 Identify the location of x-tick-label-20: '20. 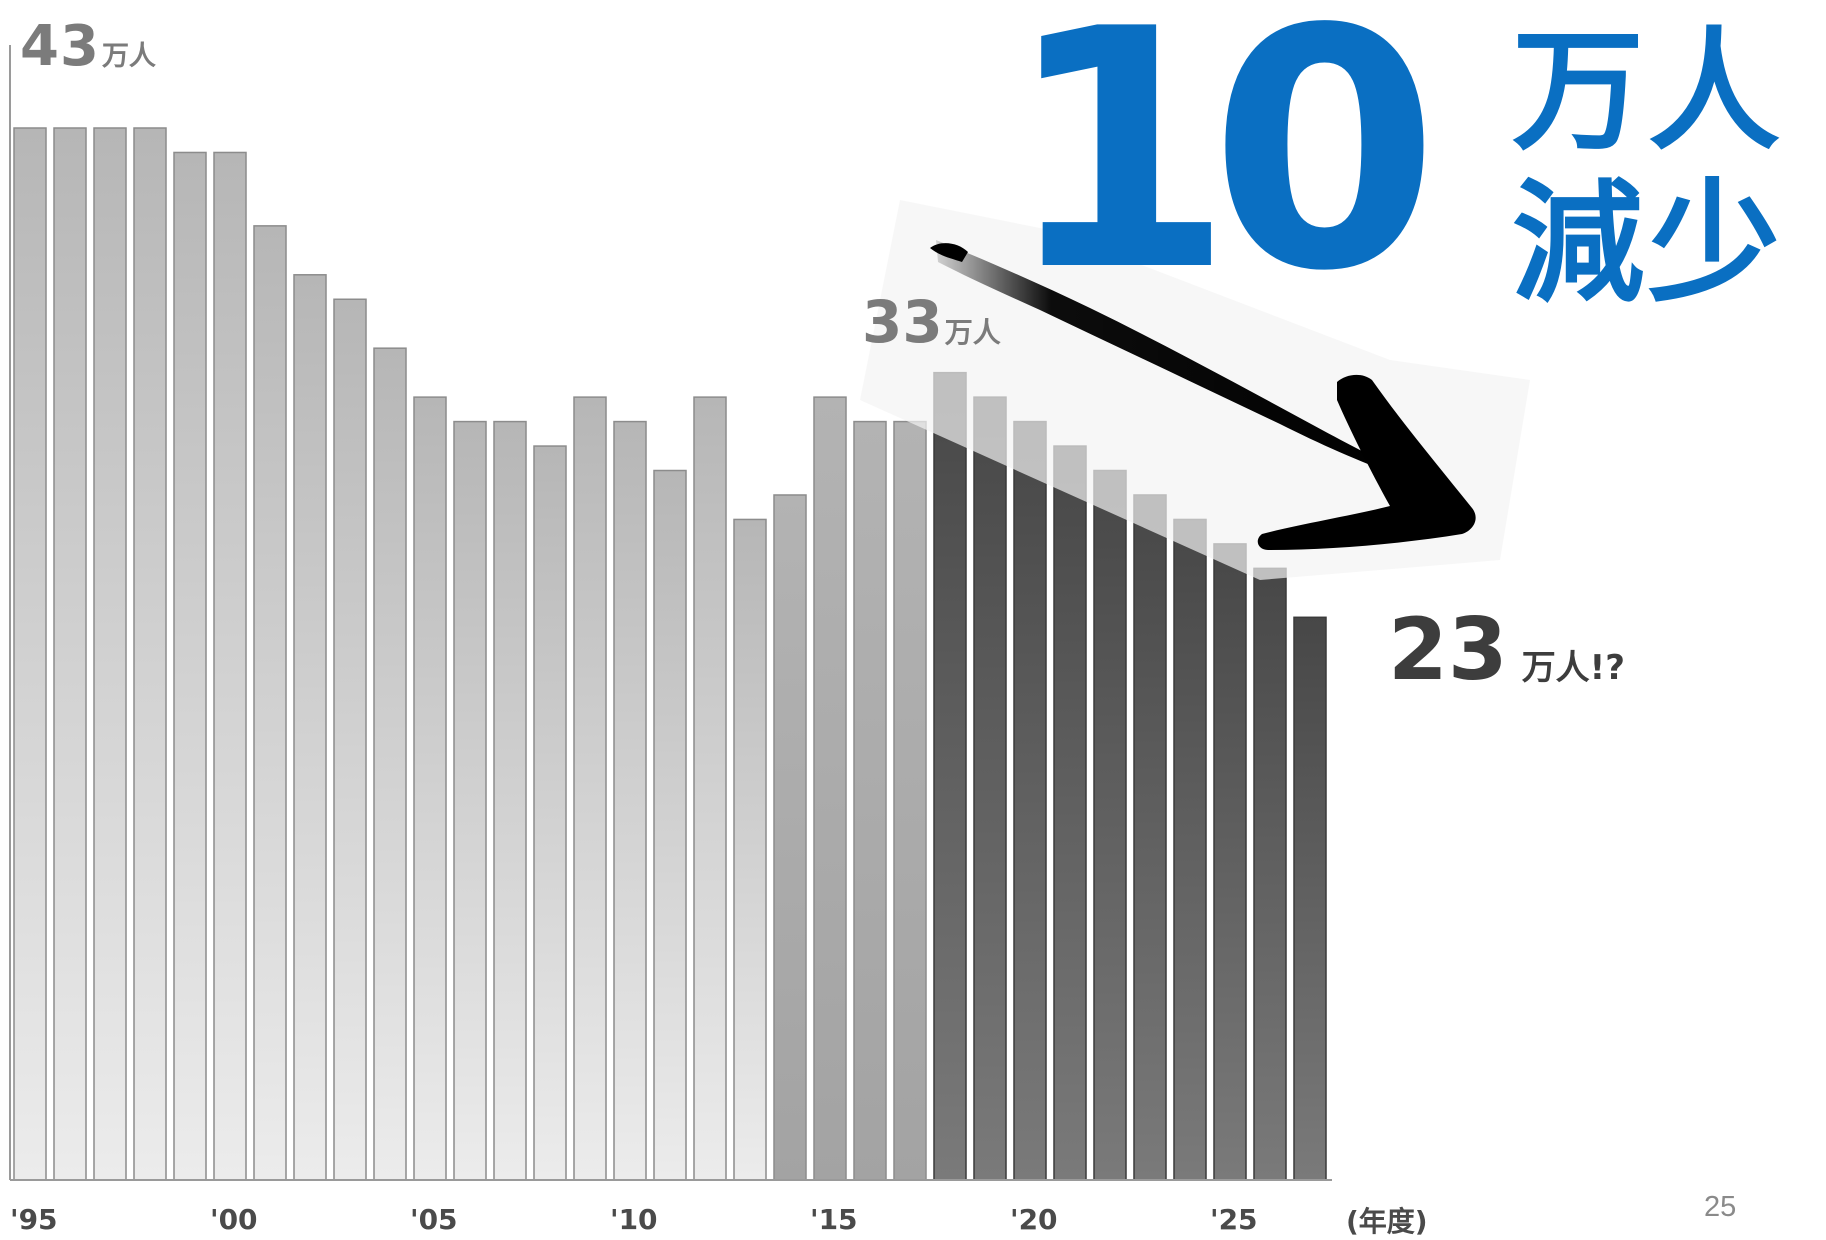
(1034, 1219).